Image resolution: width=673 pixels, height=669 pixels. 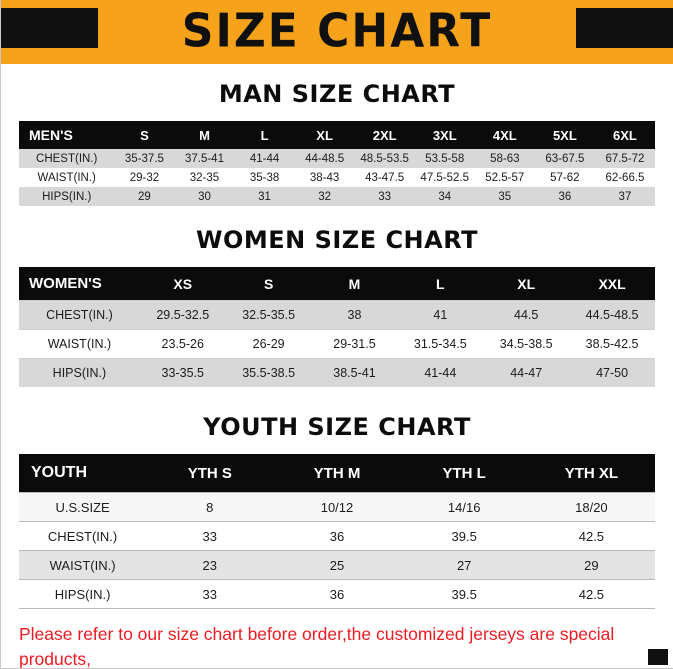 I want to click on measurement-row: HIPS(IN.) 29 30 31 32 33 34 35 36 37, so click(x=337, y=196).